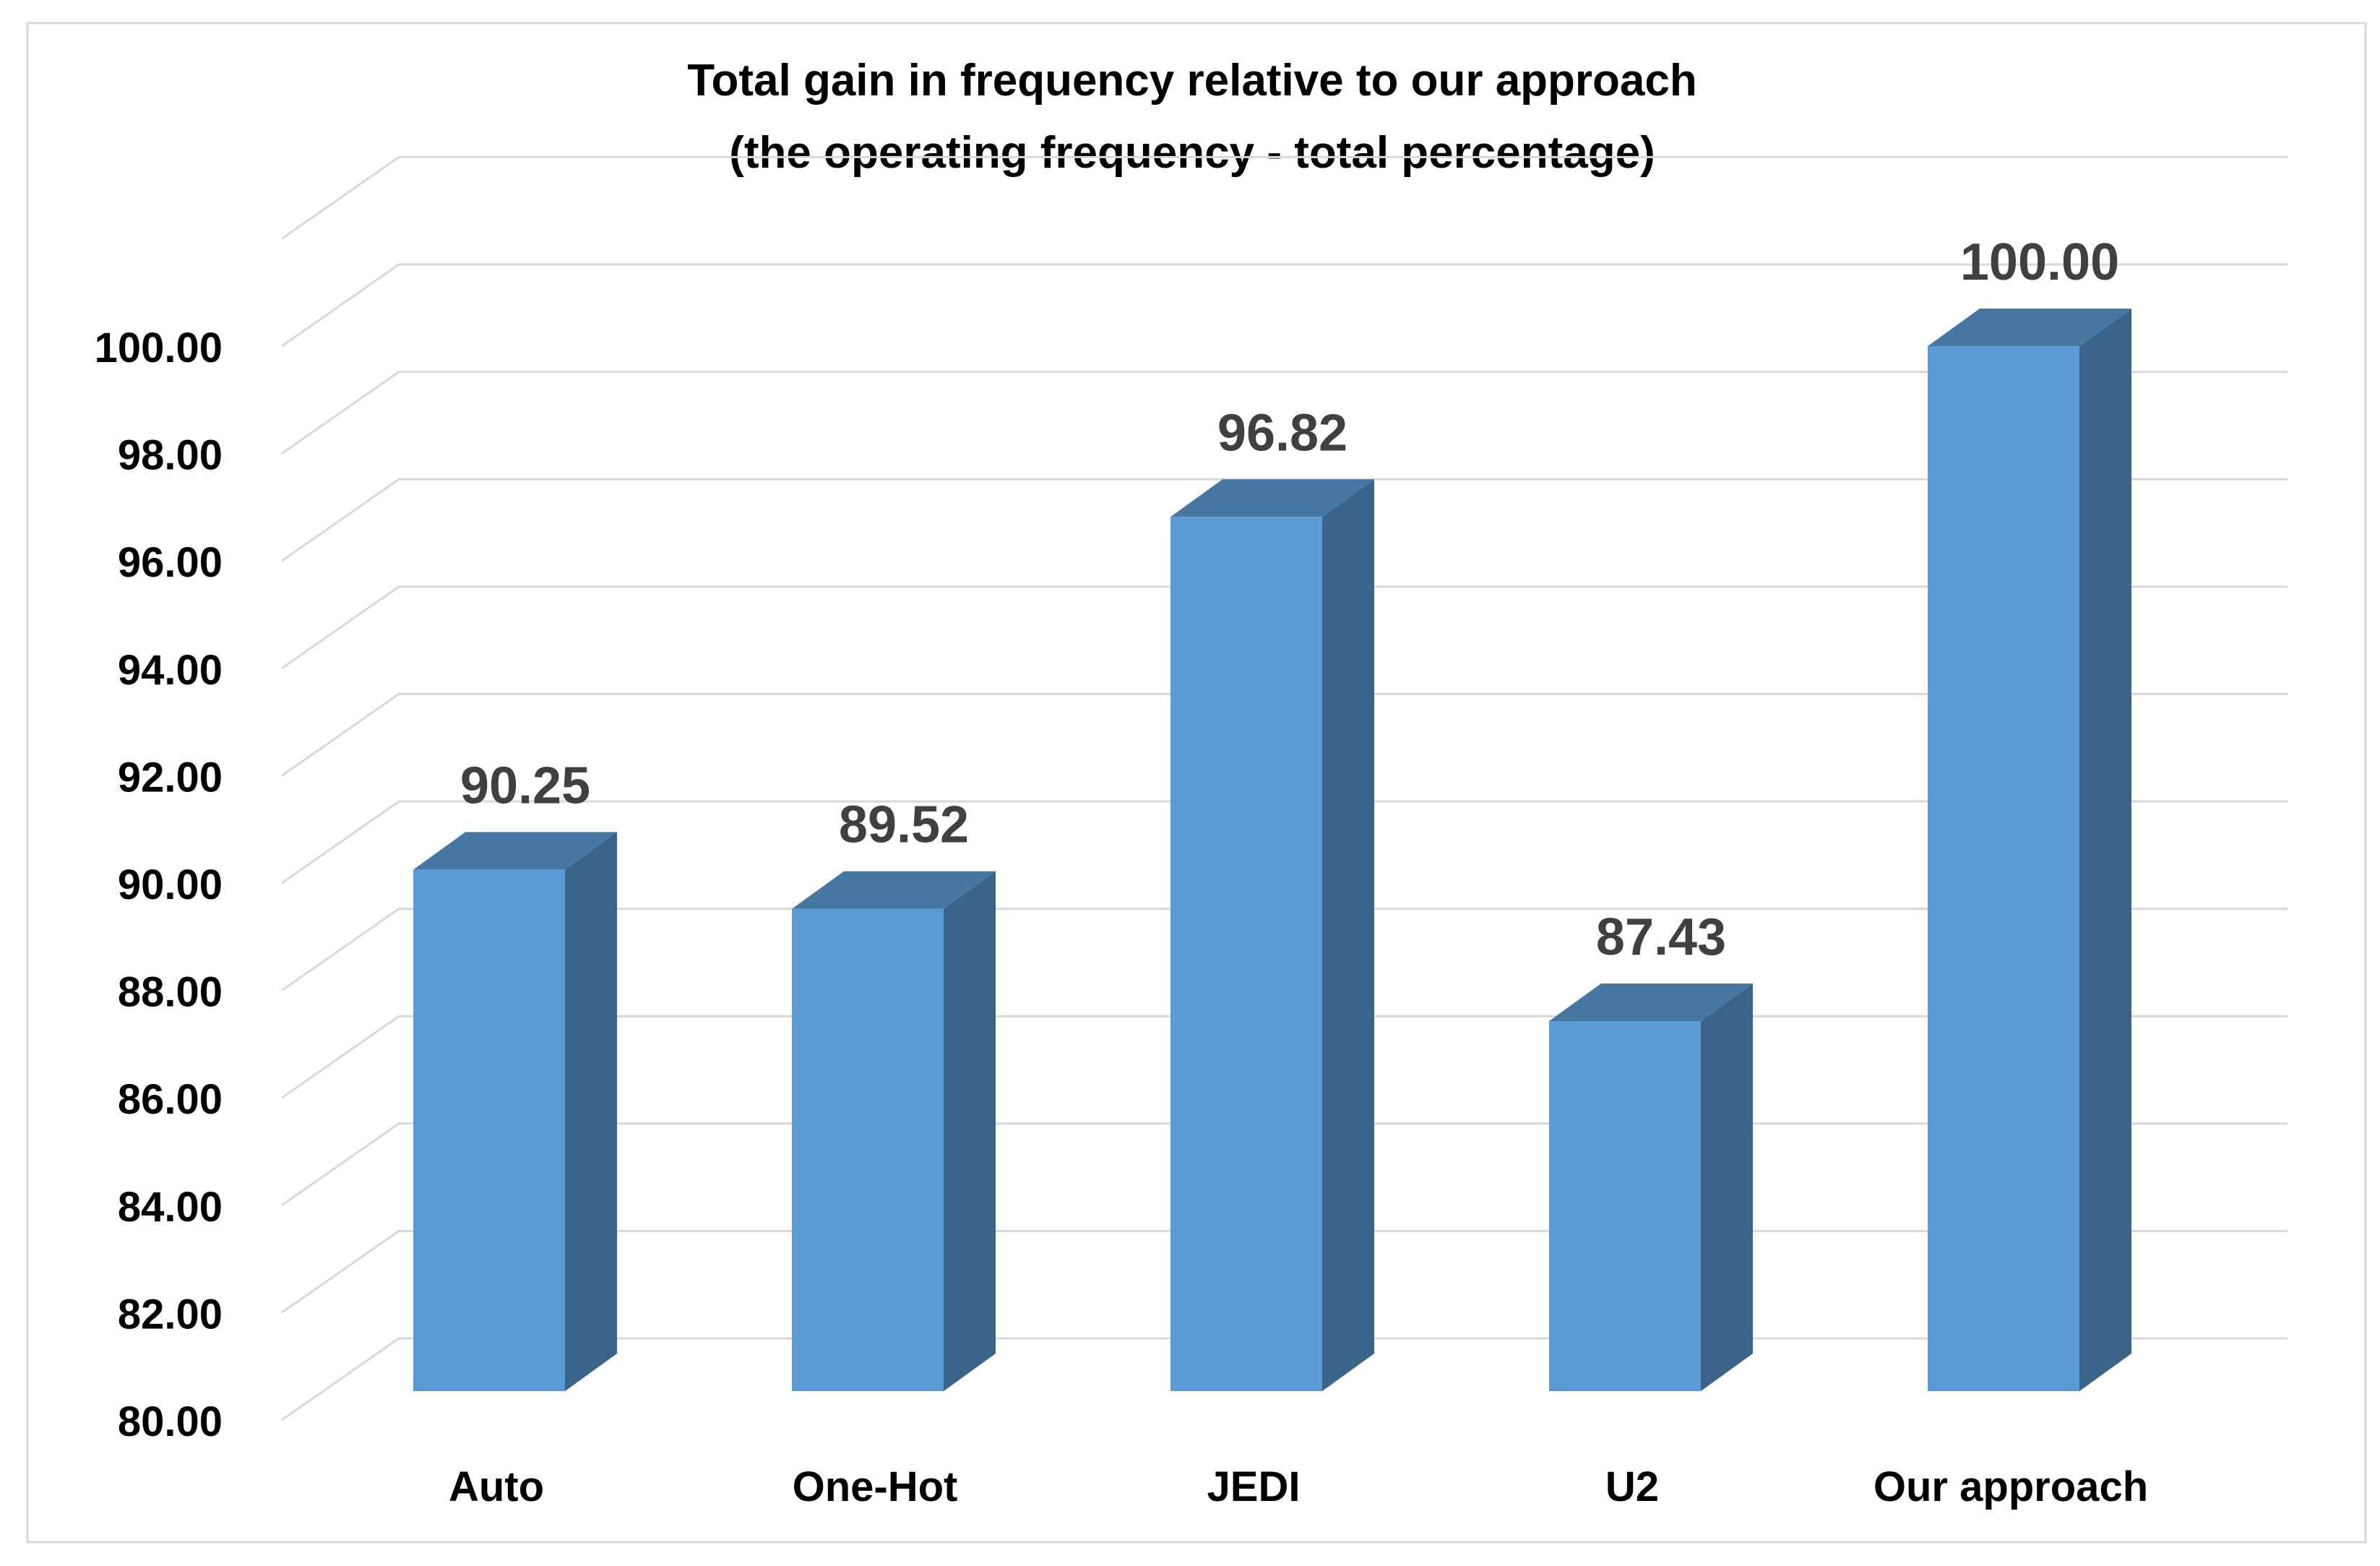  Describe the element at coordinates (525, 785) in the screenshot. I see `data-label: 90.25` at that location.